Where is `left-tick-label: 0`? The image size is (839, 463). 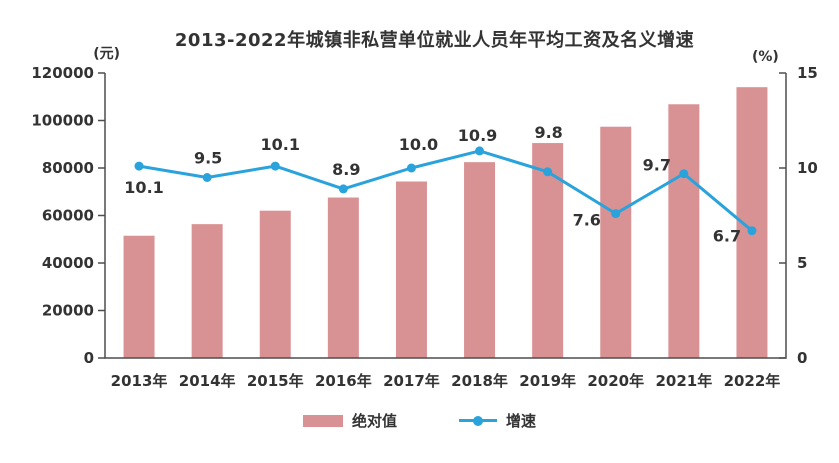 left-tick-label: 0 is located at coordinates (89, 358).